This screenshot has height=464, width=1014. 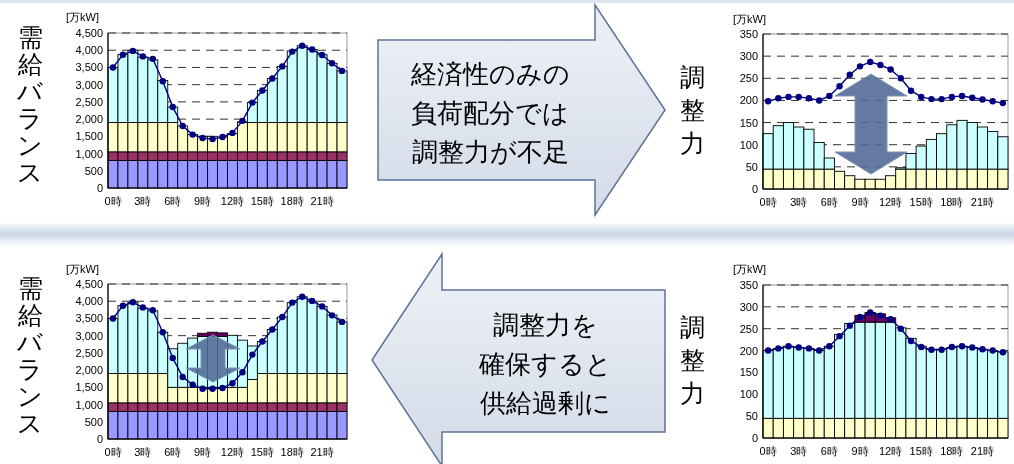 I want to click on text: 調整力を, so click(x=545, y=325).